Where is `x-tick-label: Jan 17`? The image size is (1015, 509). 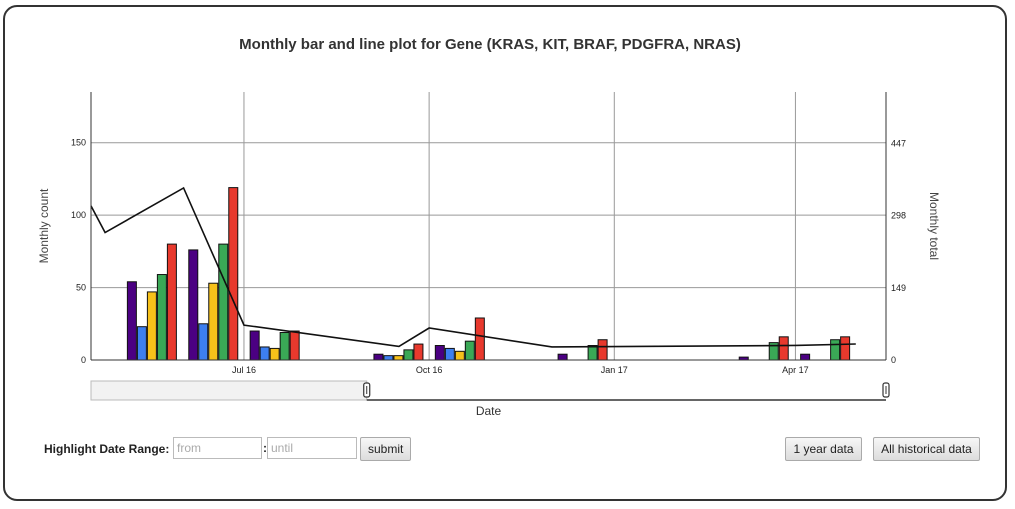
x-tick-label: Jan 17 is located at coordinates (614, 370).